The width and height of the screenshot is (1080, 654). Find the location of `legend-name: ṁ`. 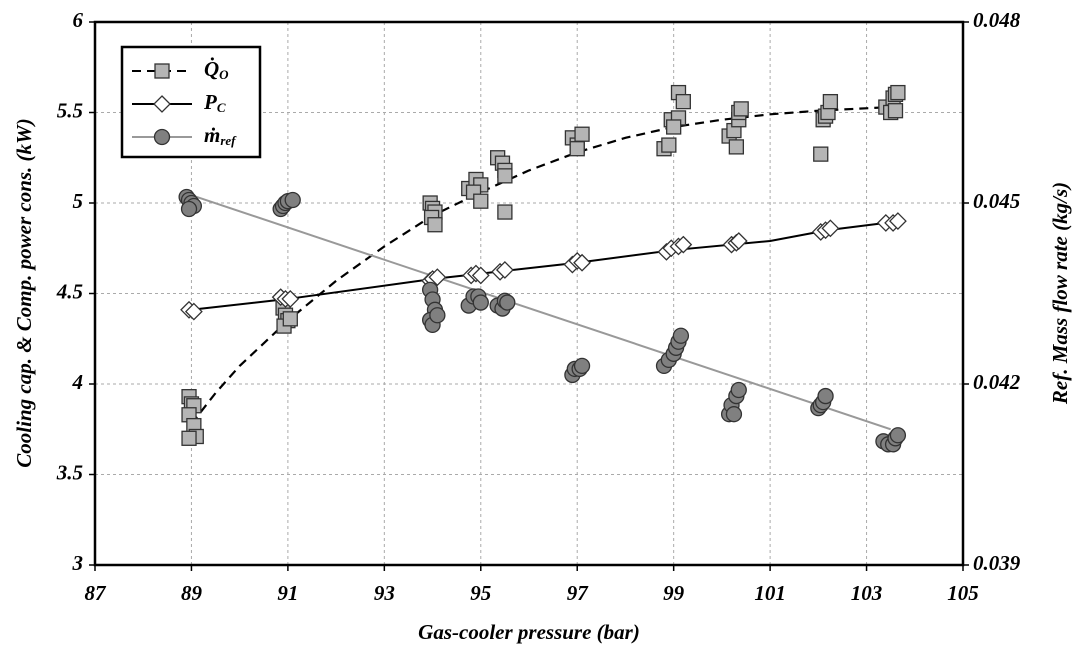

legend-name: ṁ is located at coordinates (212, 135).